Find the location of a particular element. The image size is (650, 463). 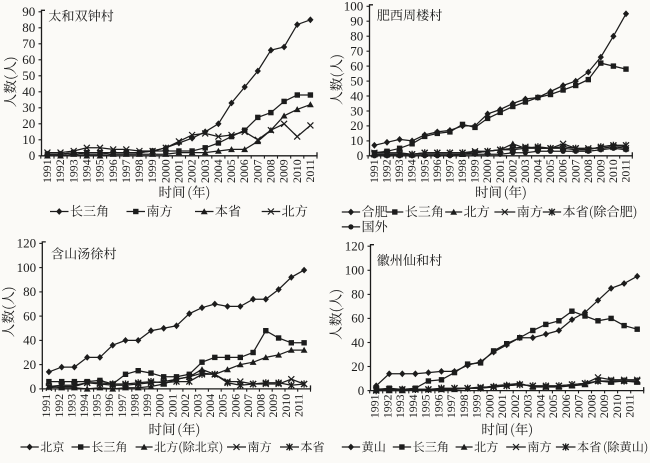

svg-text: 90 is located at coordinates (28, 11).